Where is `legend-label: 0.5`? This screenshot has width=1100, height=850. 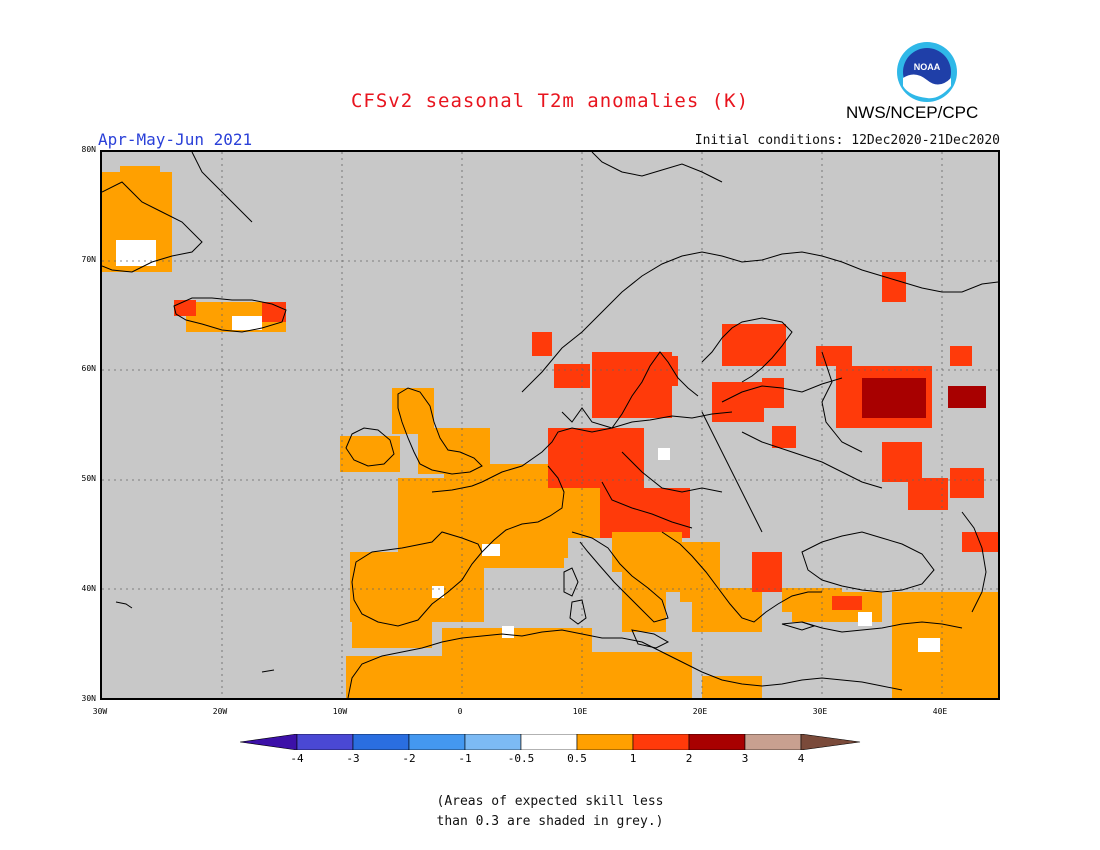
legend-label: 0.5 is located at coordinates (577, 758).